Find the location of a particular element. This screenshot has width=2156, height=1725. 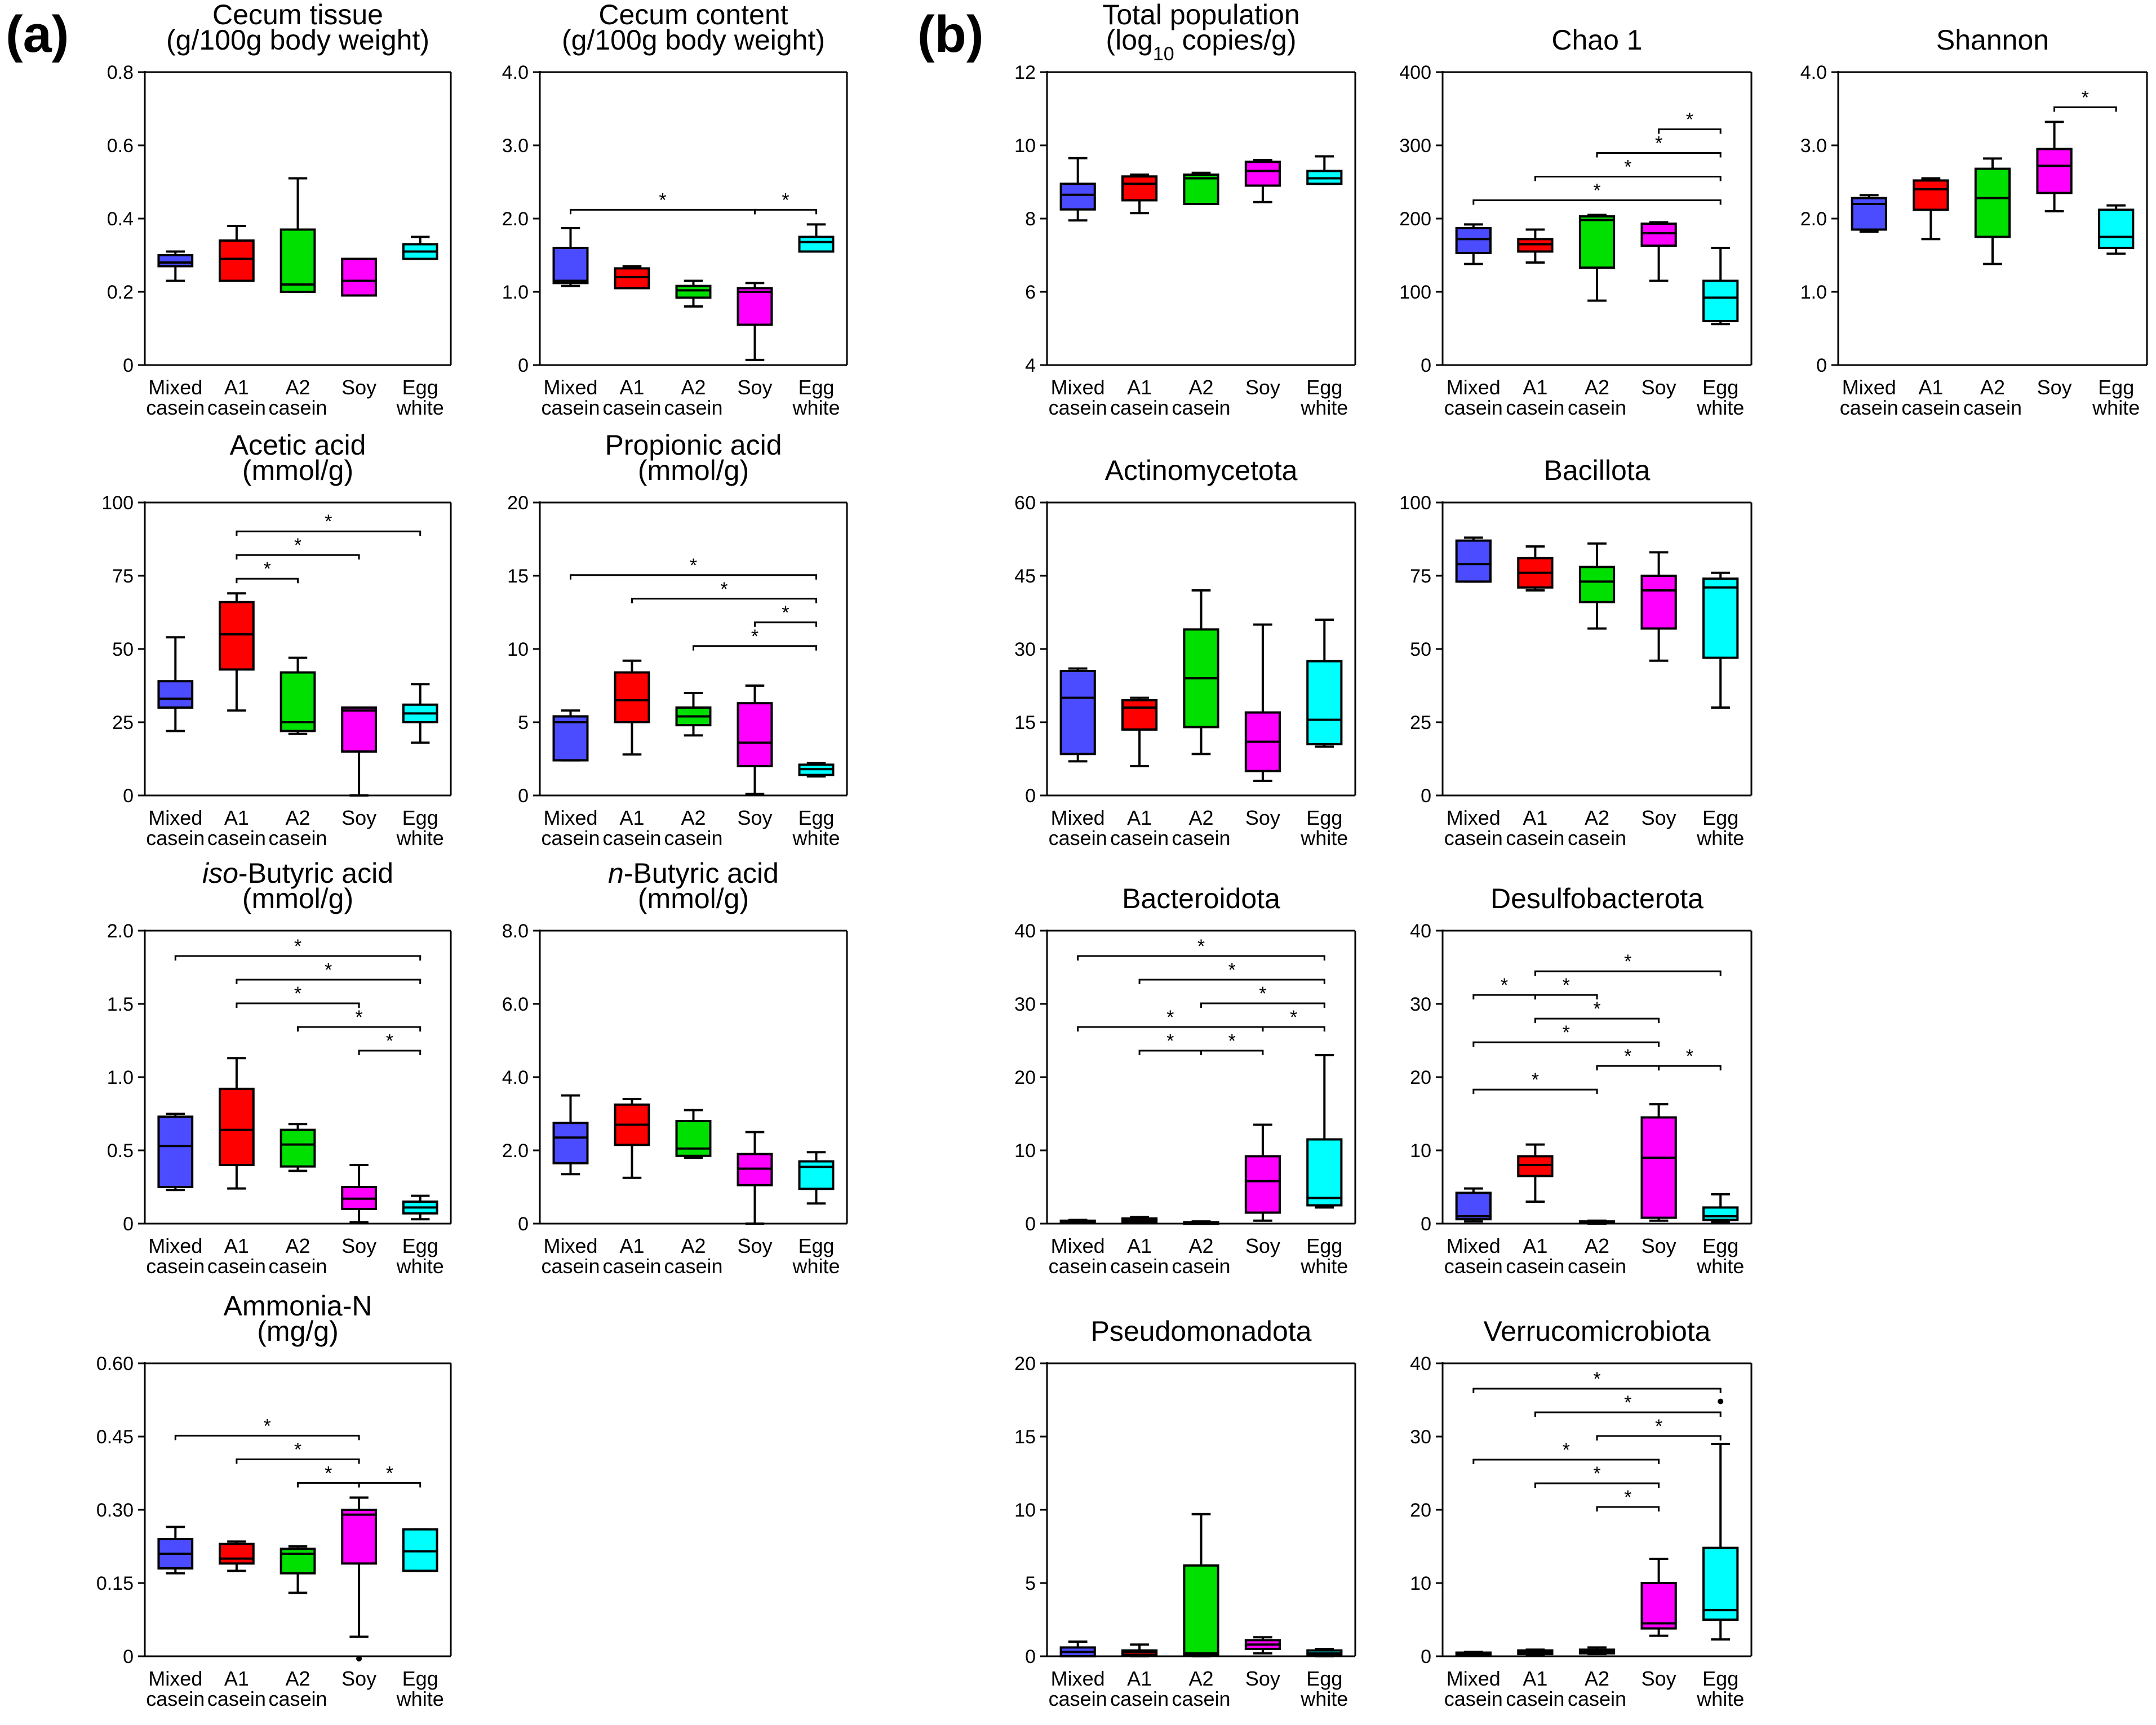

x-category-label: Egg is located at coordinates (1720, 817).